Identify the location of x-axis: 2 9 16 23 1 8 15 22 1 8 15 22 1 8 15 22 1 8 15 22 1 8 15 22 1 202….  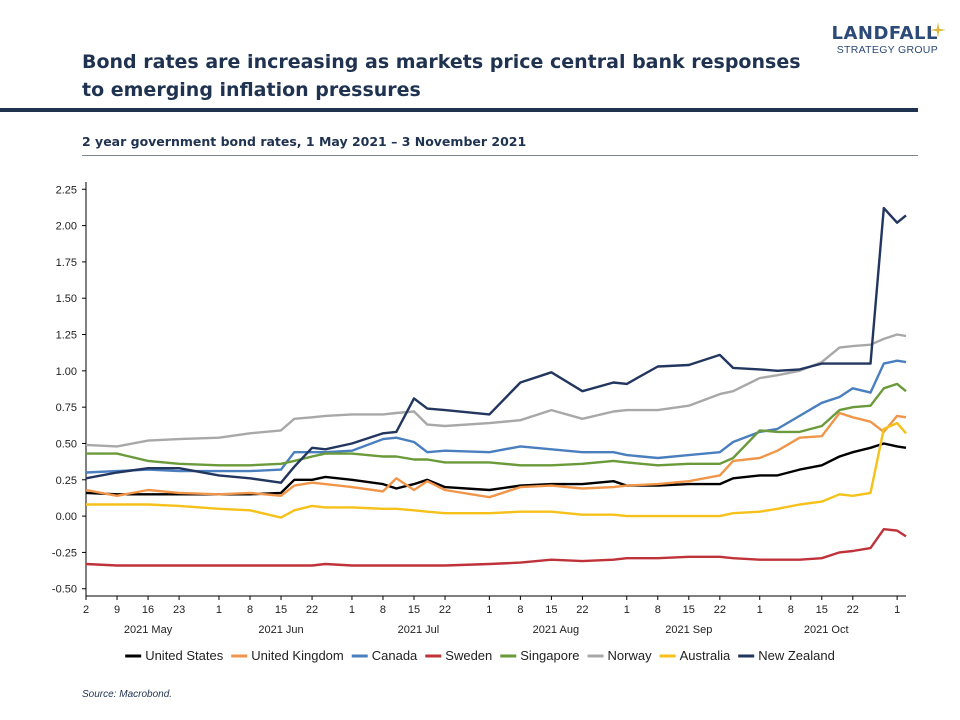
(494, 615).